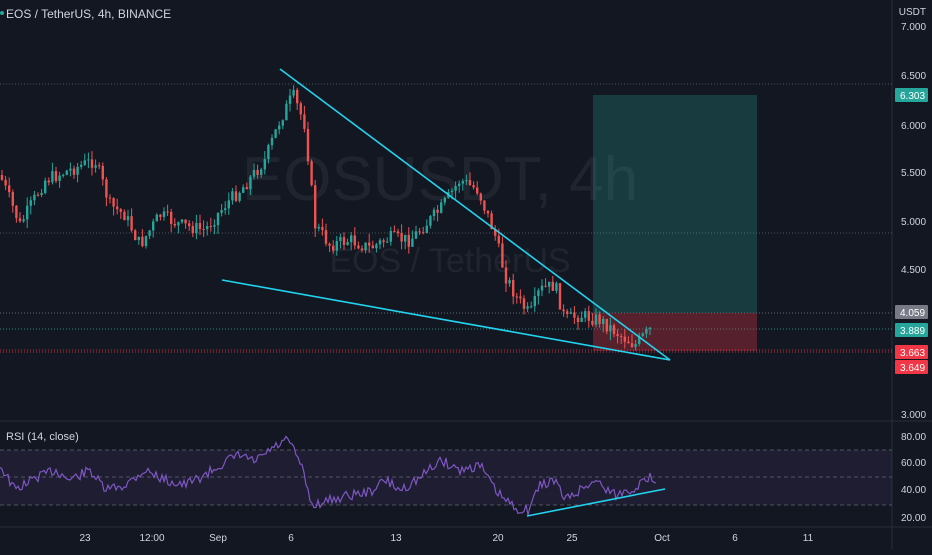  What do you see at coordinates (911, 330) in the screenshot?
I see `price-badge: 3.889` at bounding box center [911, 330].